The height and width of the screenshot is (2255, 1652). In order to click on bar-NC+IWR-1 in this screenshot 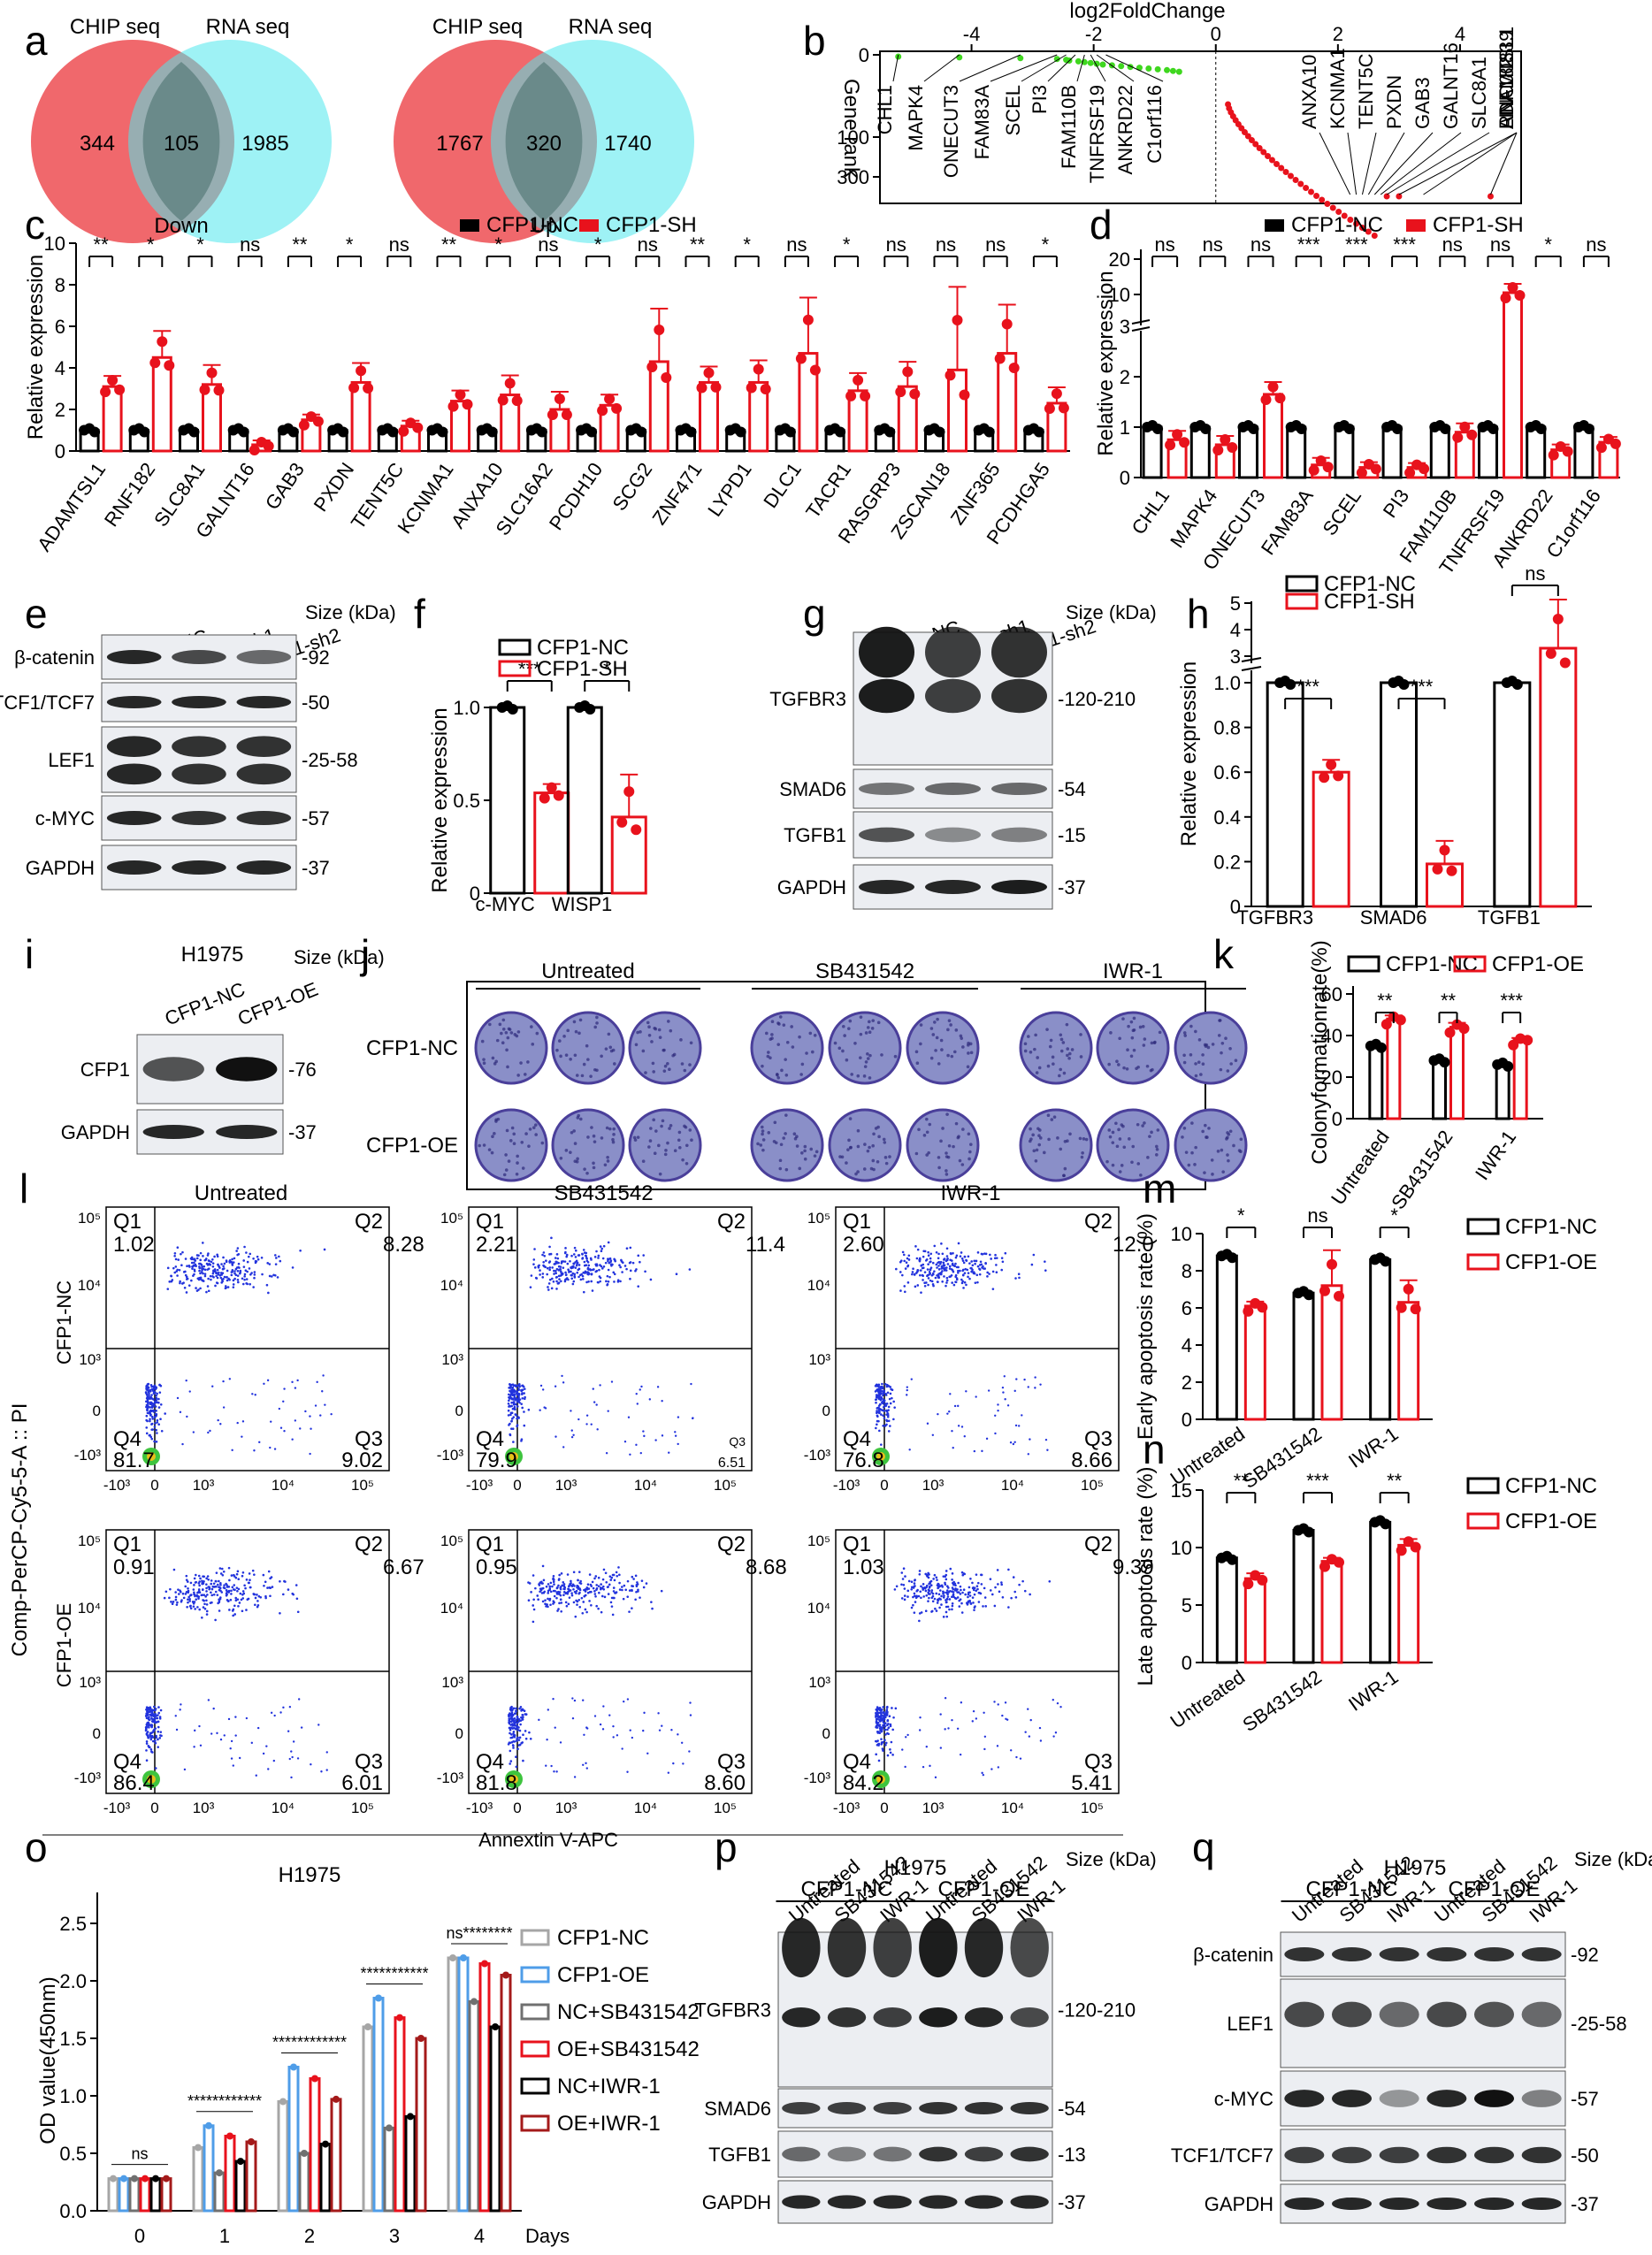, I will do `click(155, 2195)`.